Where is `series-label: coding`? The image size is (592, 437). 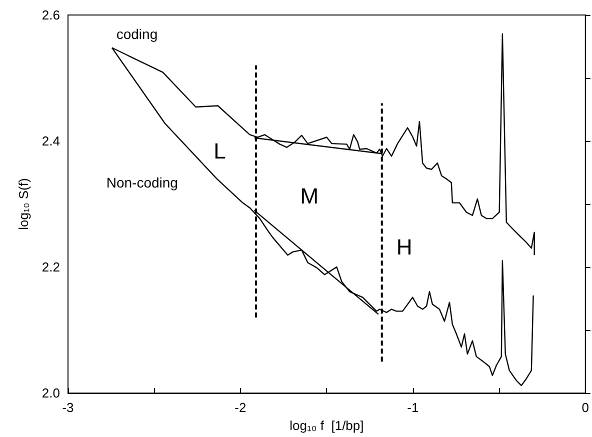 series-label: coding is located at coordinates (137, 34).